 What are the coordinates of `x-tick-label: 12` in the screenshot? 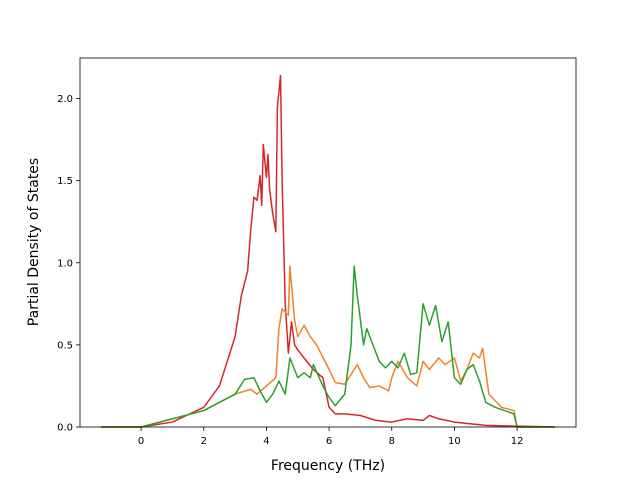 It's located at (517, 441).